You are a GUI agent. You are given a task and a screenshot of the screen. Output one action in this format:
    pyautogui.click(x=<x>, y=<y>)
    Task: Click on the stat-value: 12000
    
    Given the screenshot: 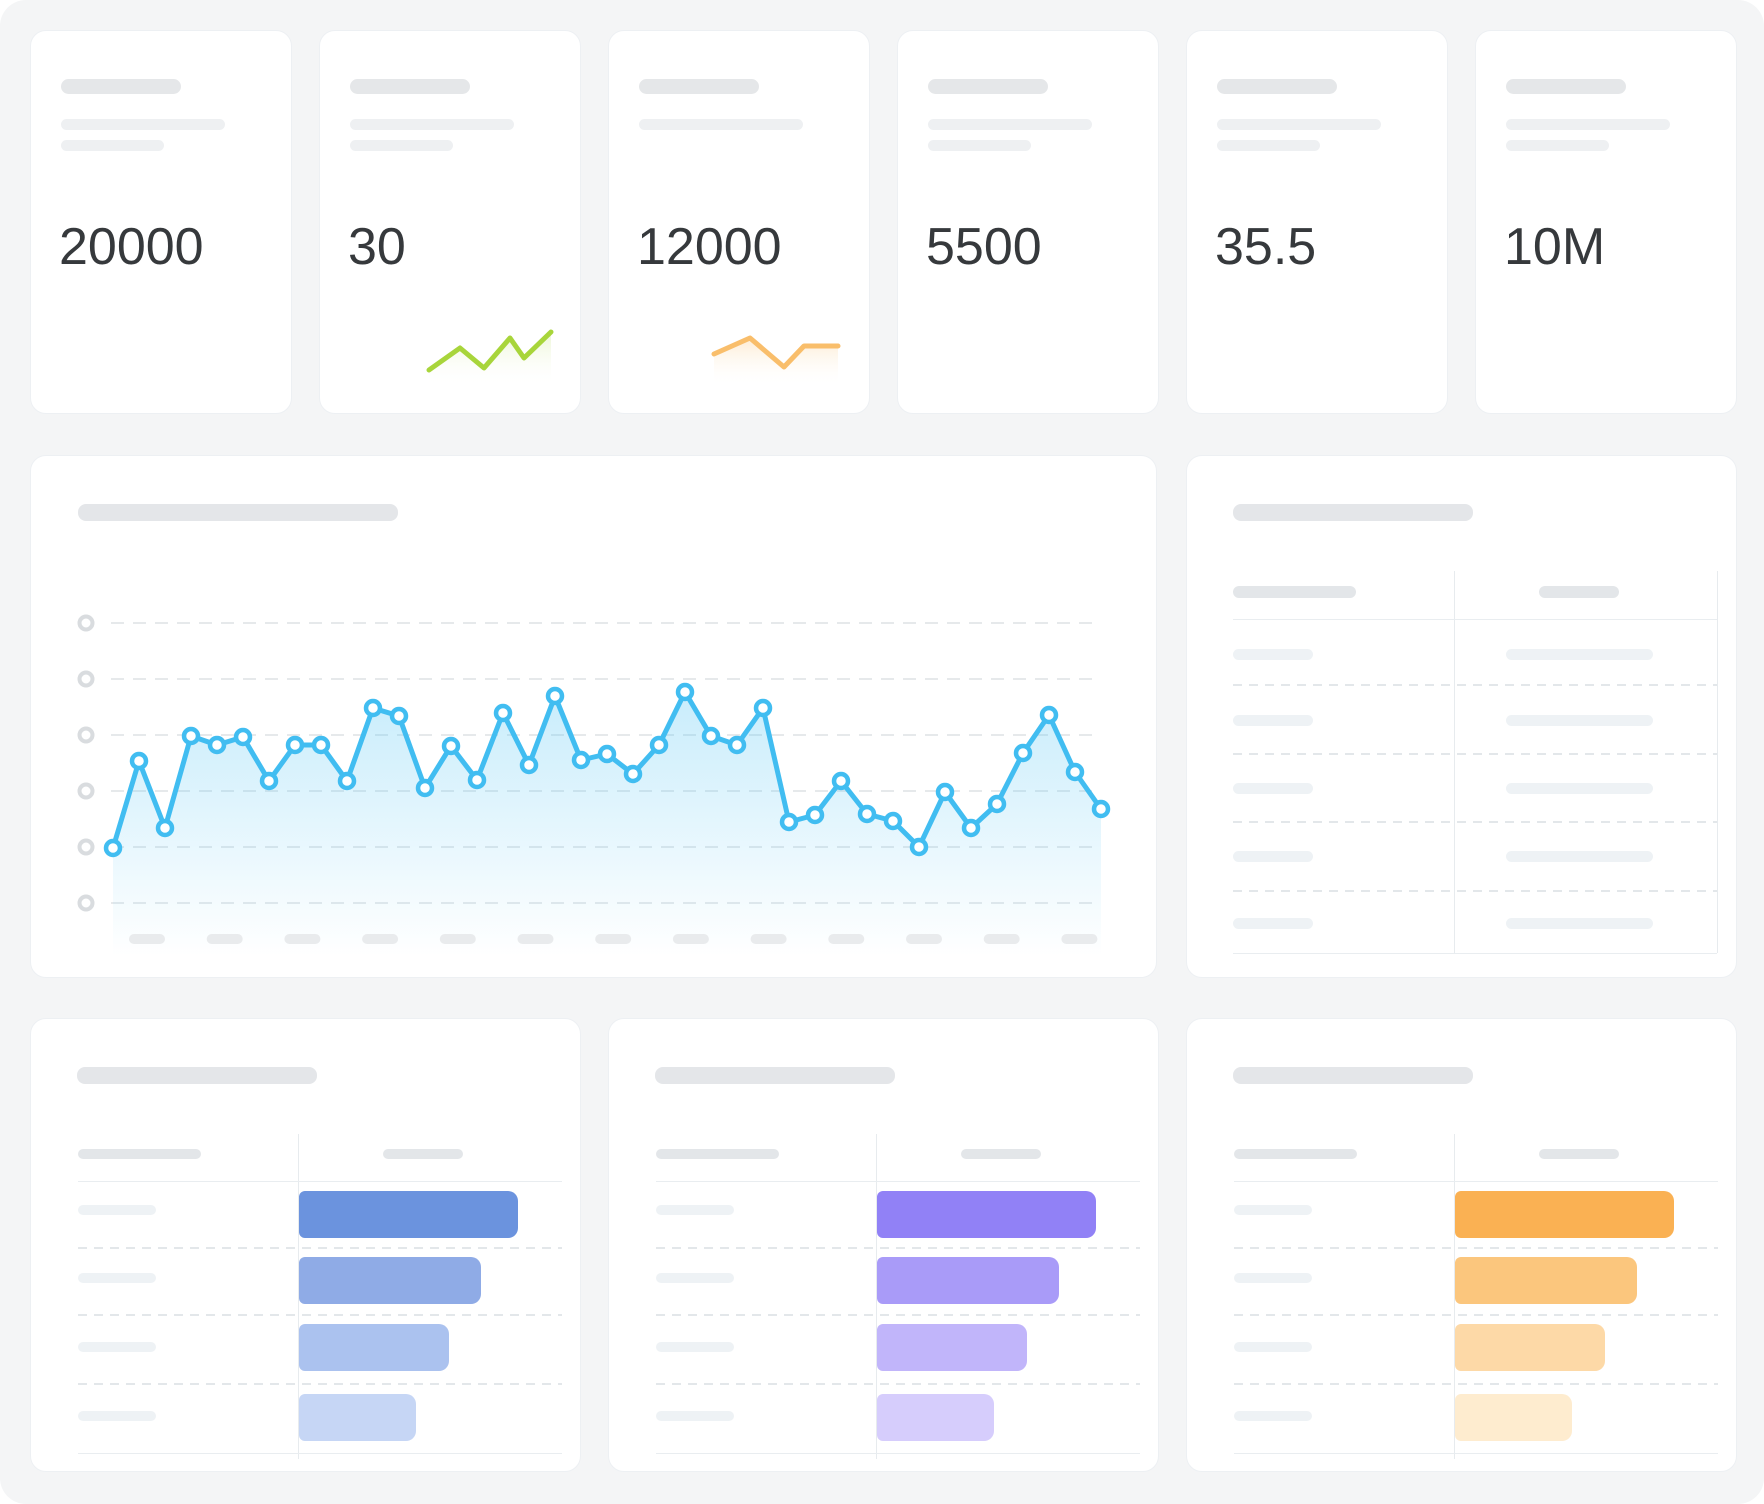 What is the action you would take?
    pyautogui.click(x=709, y=247)
    